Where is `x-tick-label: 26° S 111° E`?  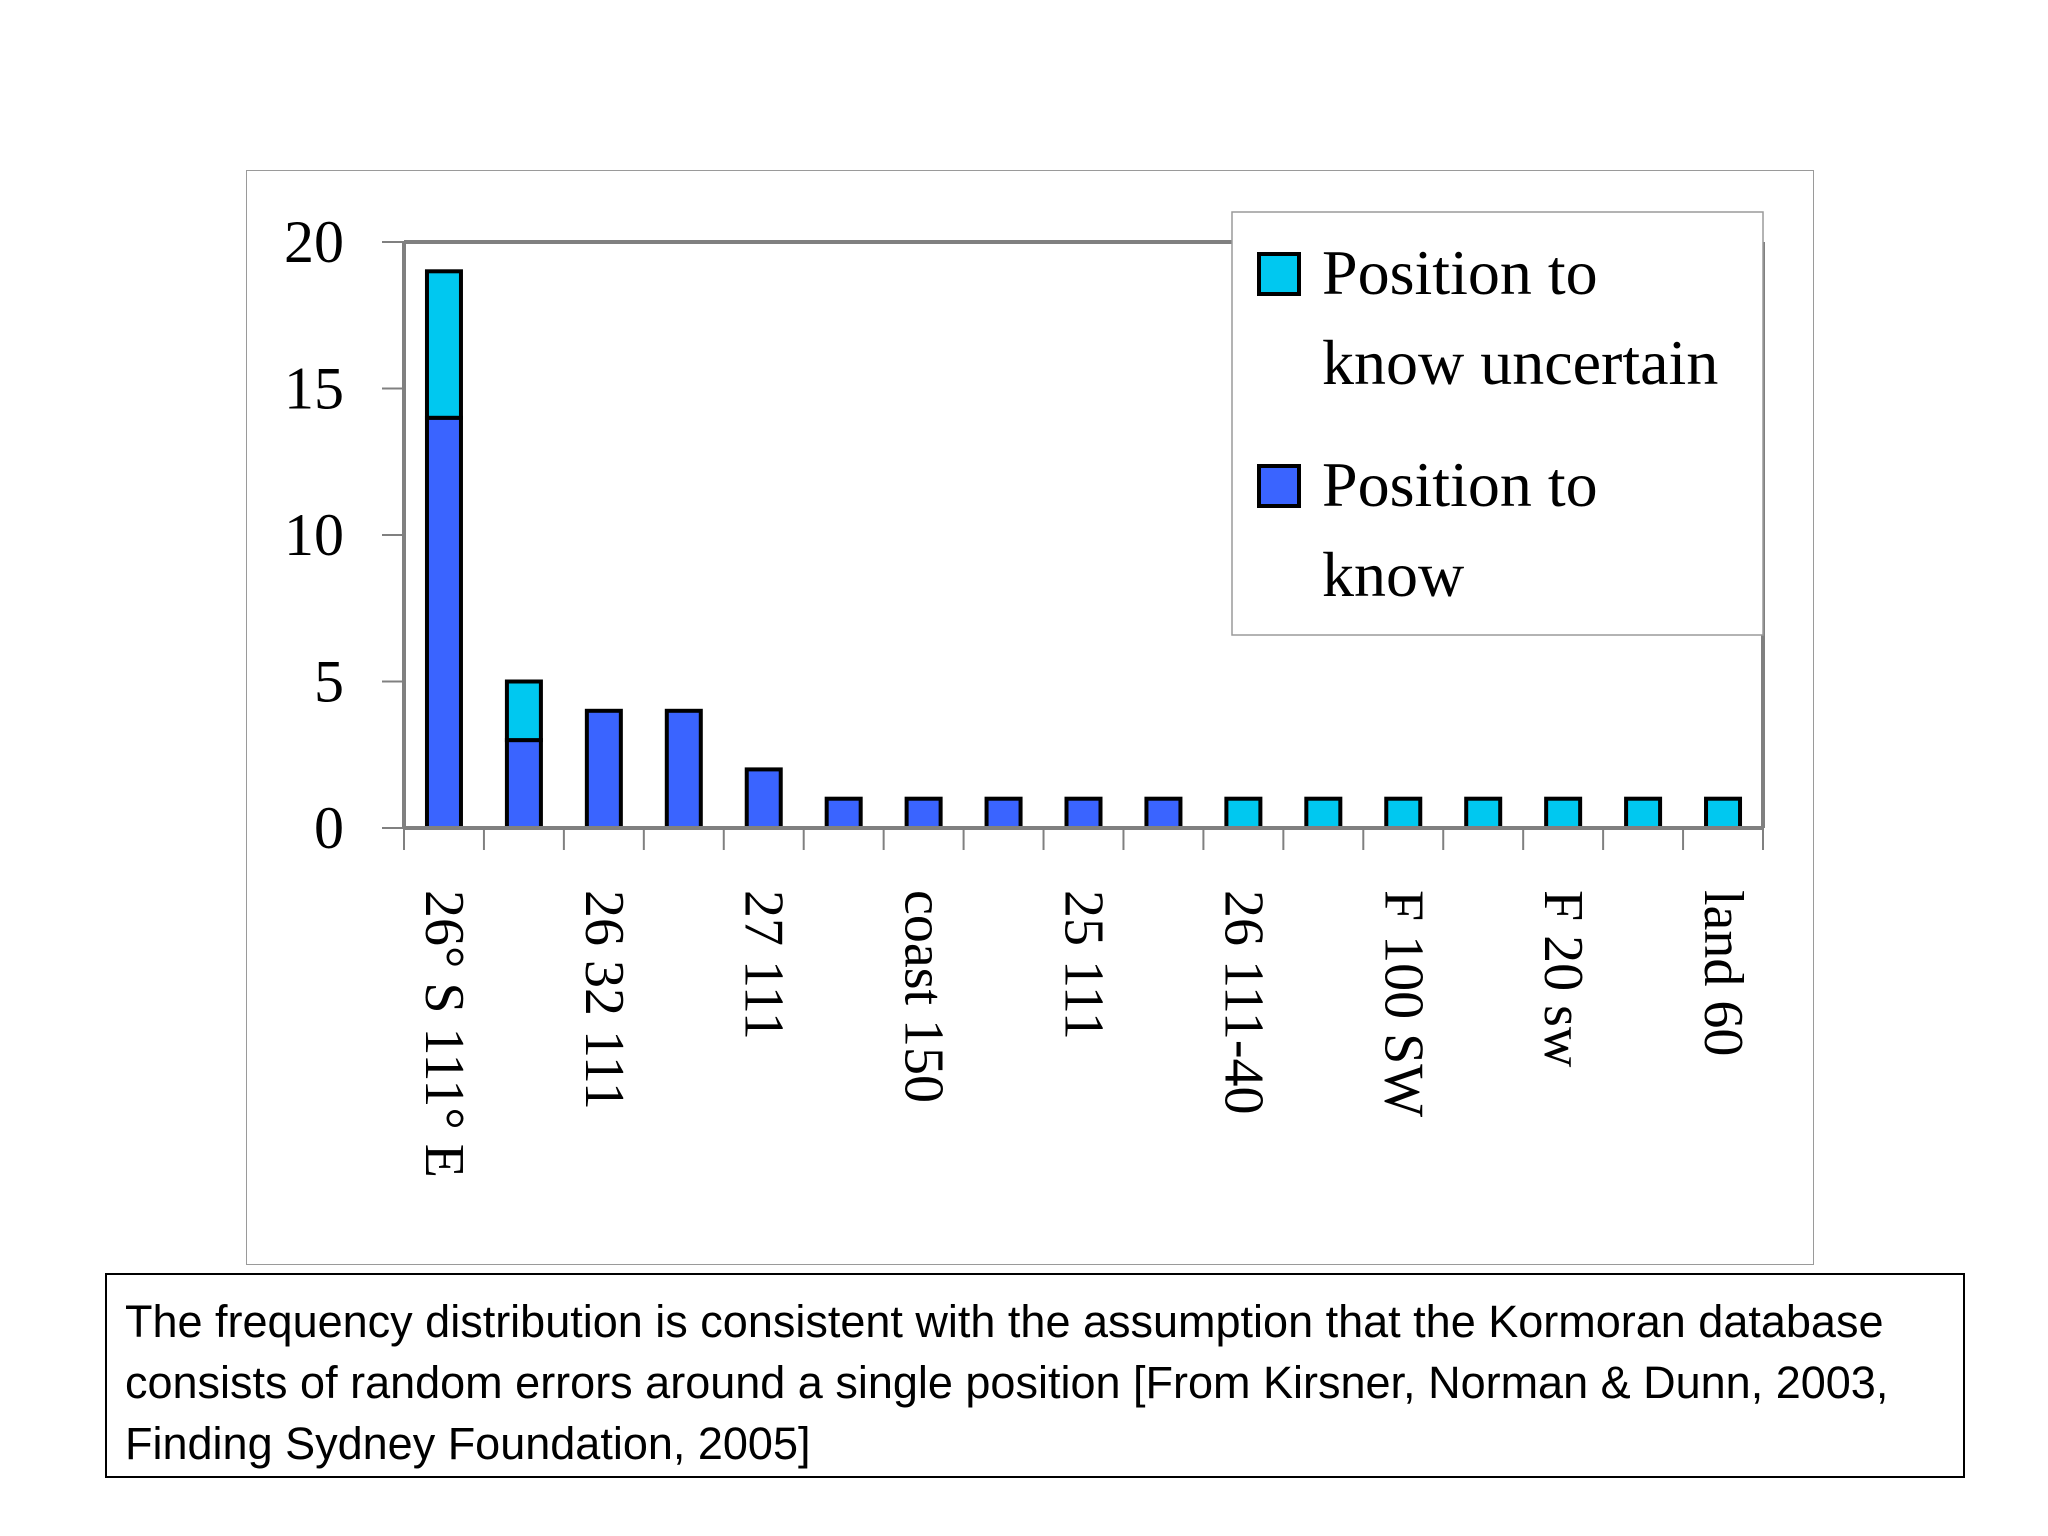 x-tick-label: 26° S 111° E is located at coordinates (444, 1034).